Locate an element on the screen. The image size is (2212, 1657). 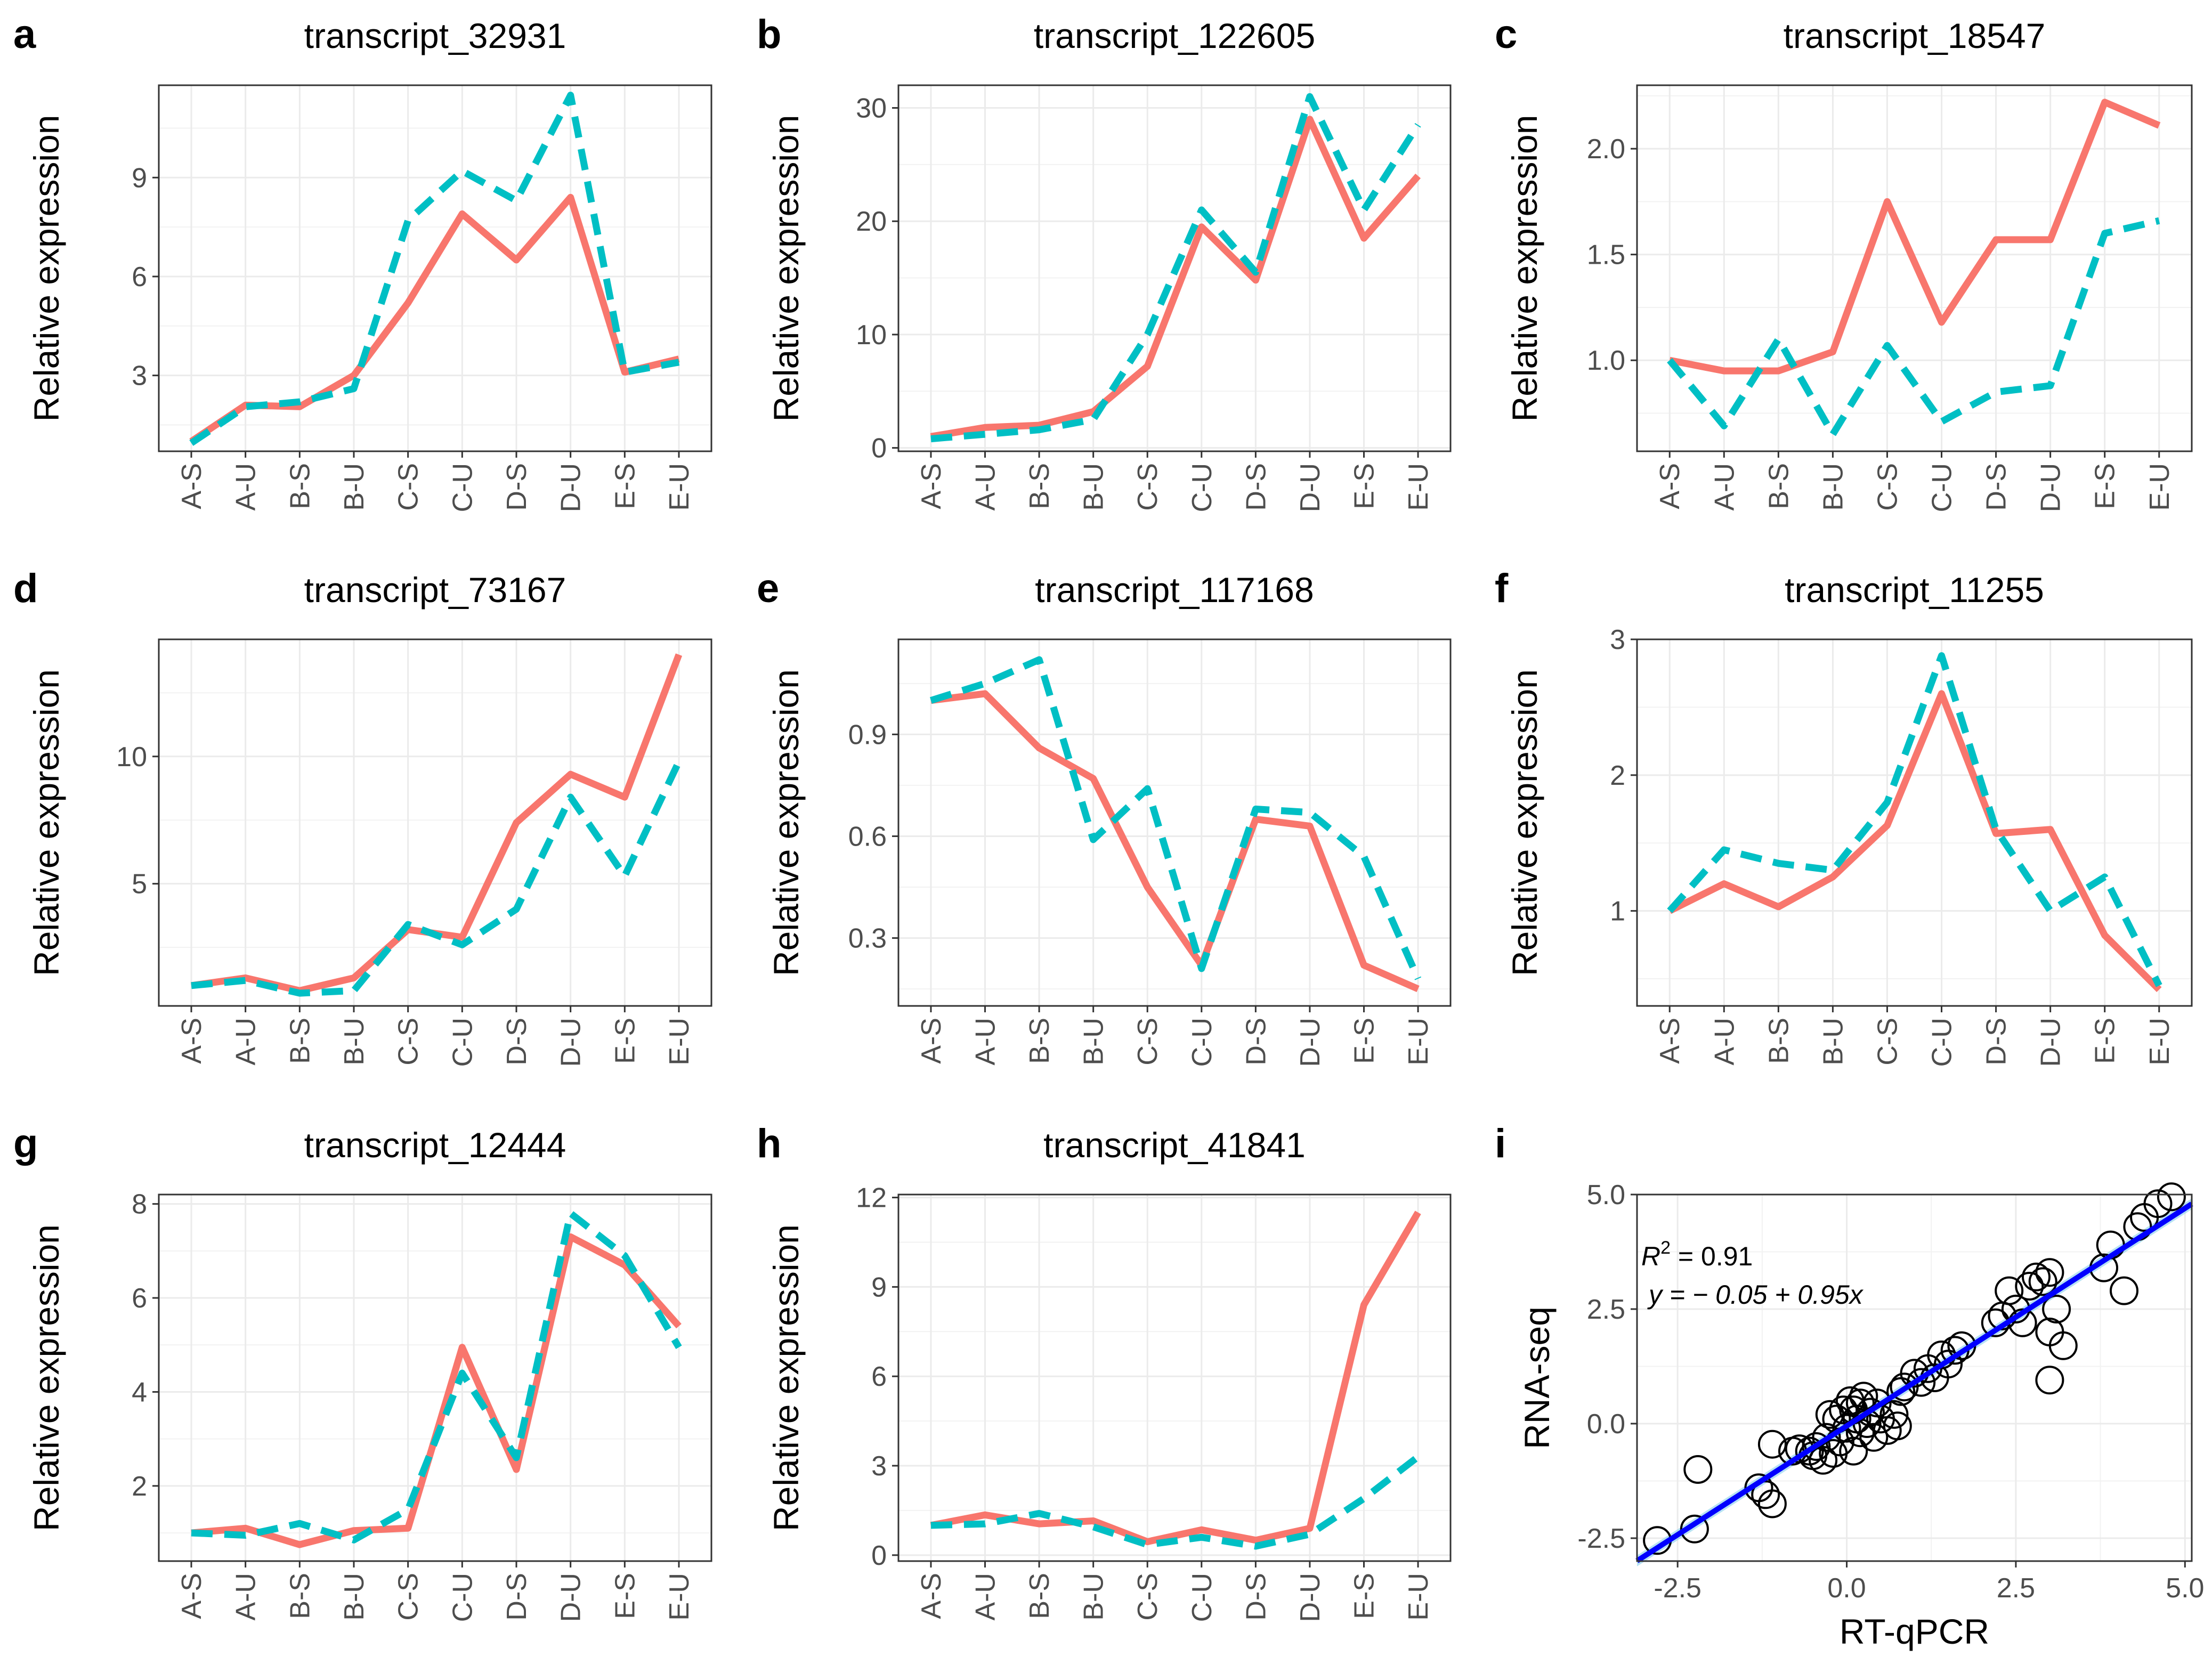
panel-title: transcript_32931 is located at coordinates (435, 35).